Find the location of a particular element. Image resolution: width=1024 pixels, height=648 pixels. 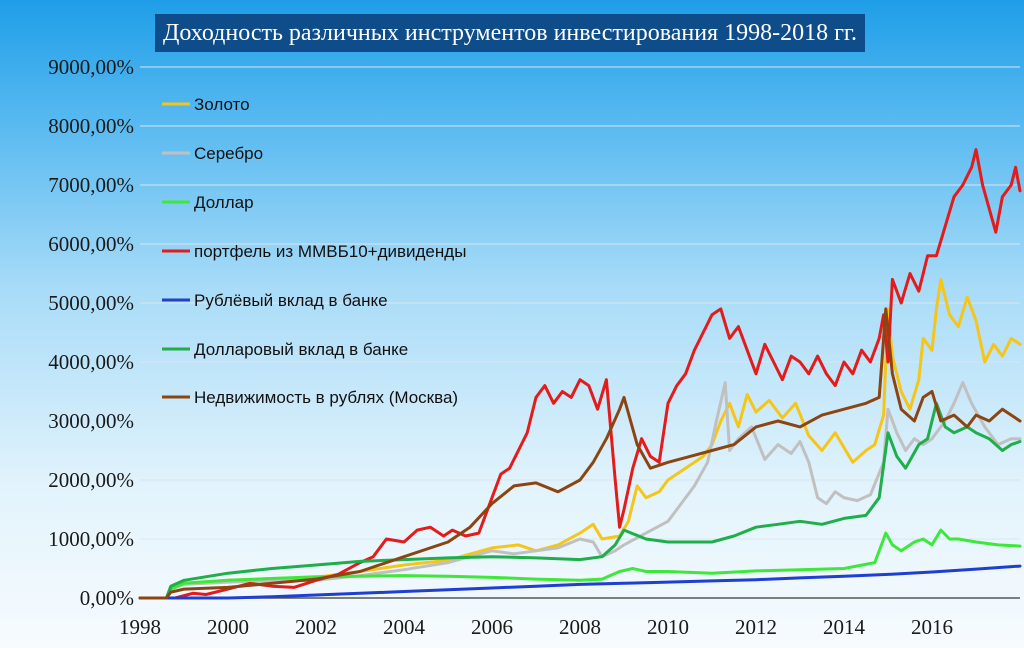

x-tick-label: 2006 is located at coordinates (492, 627).